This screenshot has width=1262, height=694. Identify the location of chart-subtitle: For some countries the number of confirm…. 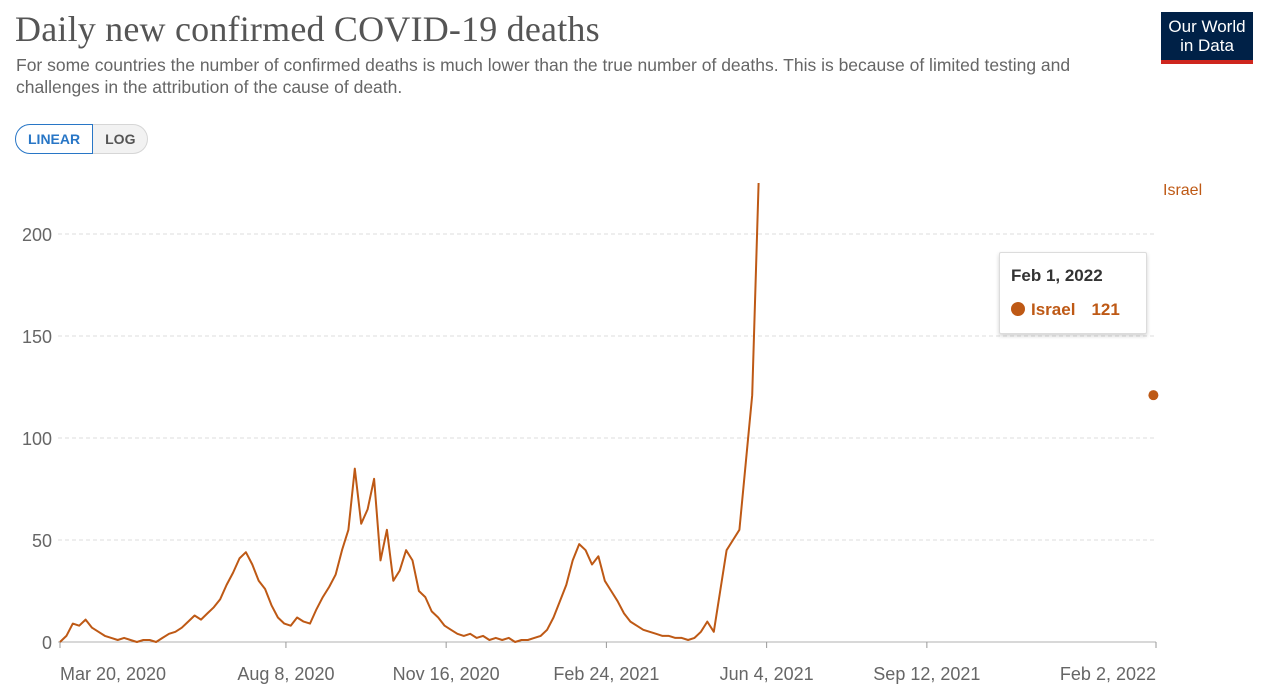
(543, 76).